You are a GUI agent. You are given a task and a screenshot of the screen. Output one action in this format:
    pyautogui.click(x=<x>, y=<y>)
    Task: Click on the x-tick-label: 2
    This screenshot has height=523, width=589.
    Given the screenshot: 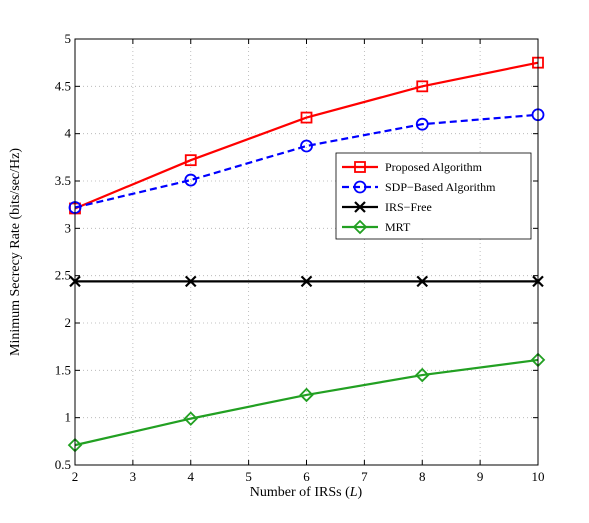 What is the action you would take?
    pyautogui.click(x=75, y=476)
    